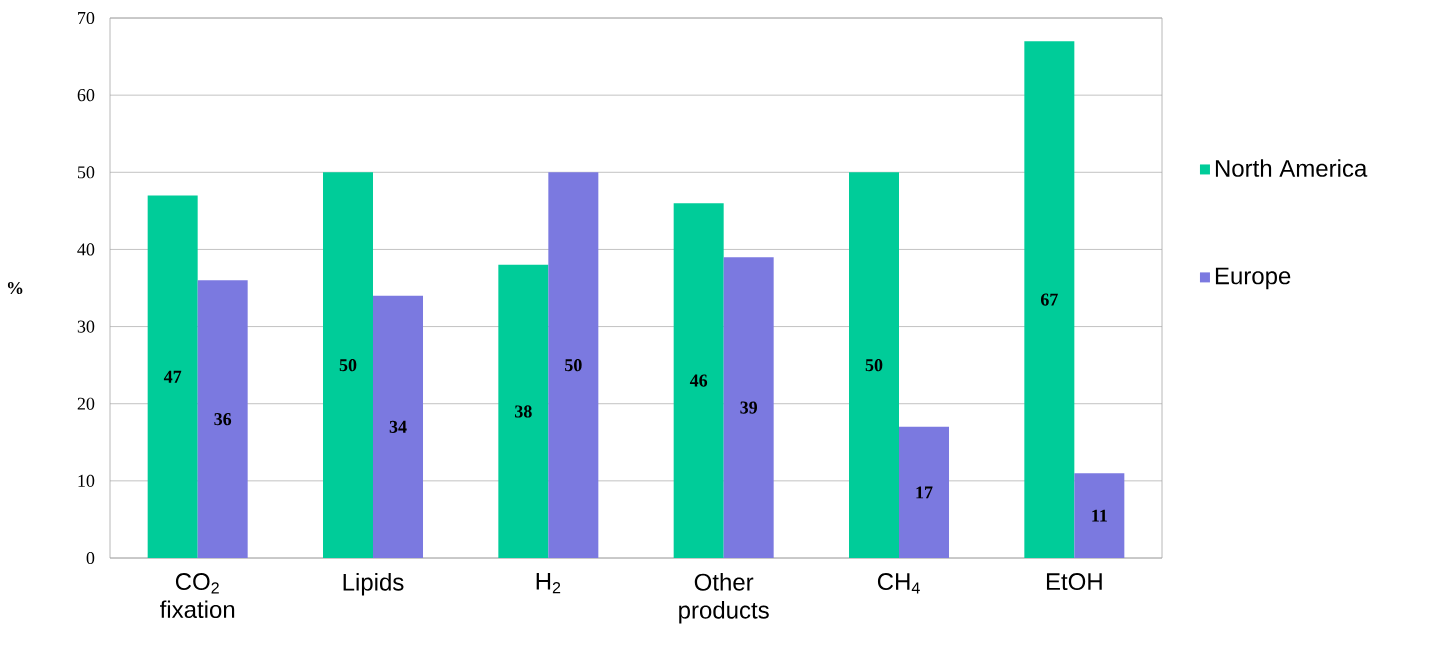 This screenshot has height=660, width=1440. I want to click on y-axis-title: %, so click(15, 288).